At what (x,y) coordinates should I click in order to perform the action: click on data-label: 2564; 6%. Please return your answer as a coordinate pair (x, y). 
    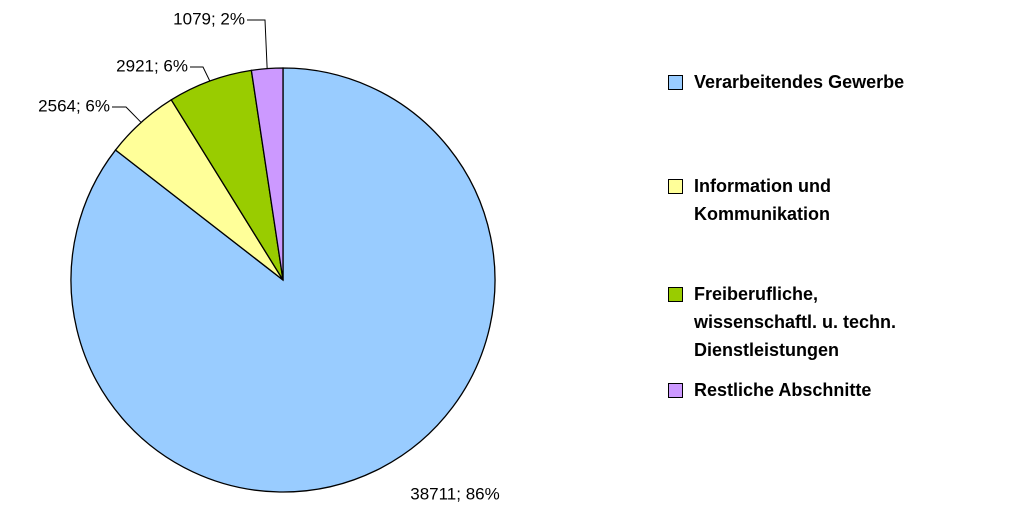
    Looking at the image, I should click on (74, 105).